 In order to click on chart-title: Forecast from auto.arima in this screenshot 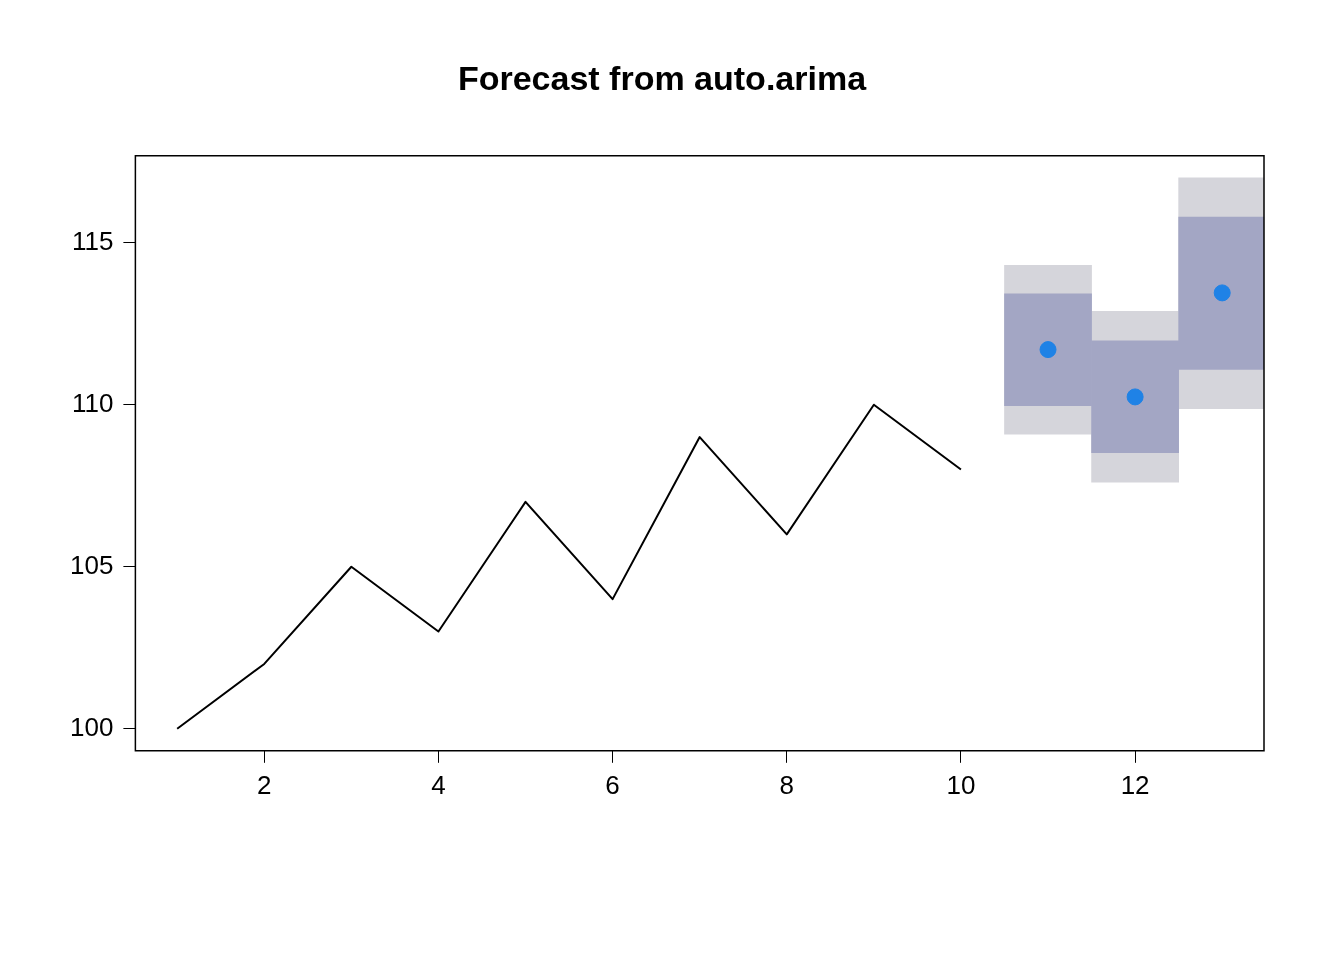, I will do `click(662, 77)`.